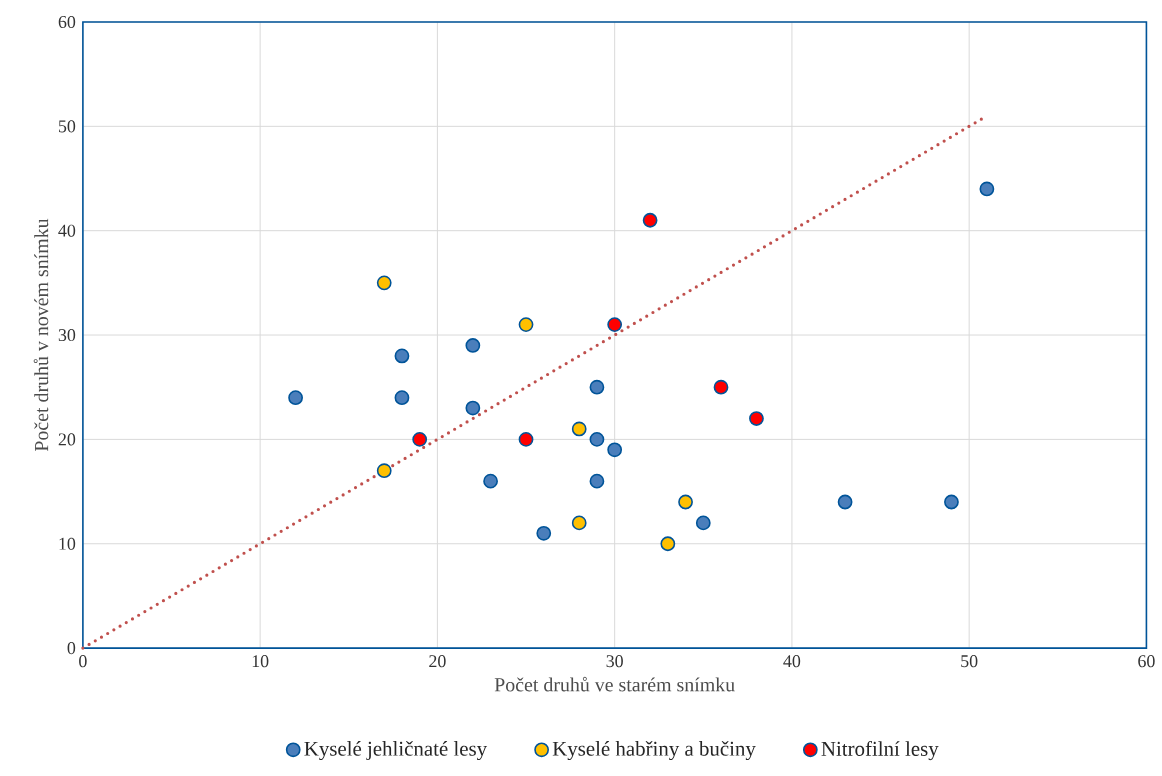 This screenshot has width=1162, height=776. What do you see at coordinates (67, 126) in the screenshot?
I see `y-tick-label: 50` at bounding box center [67, 126].